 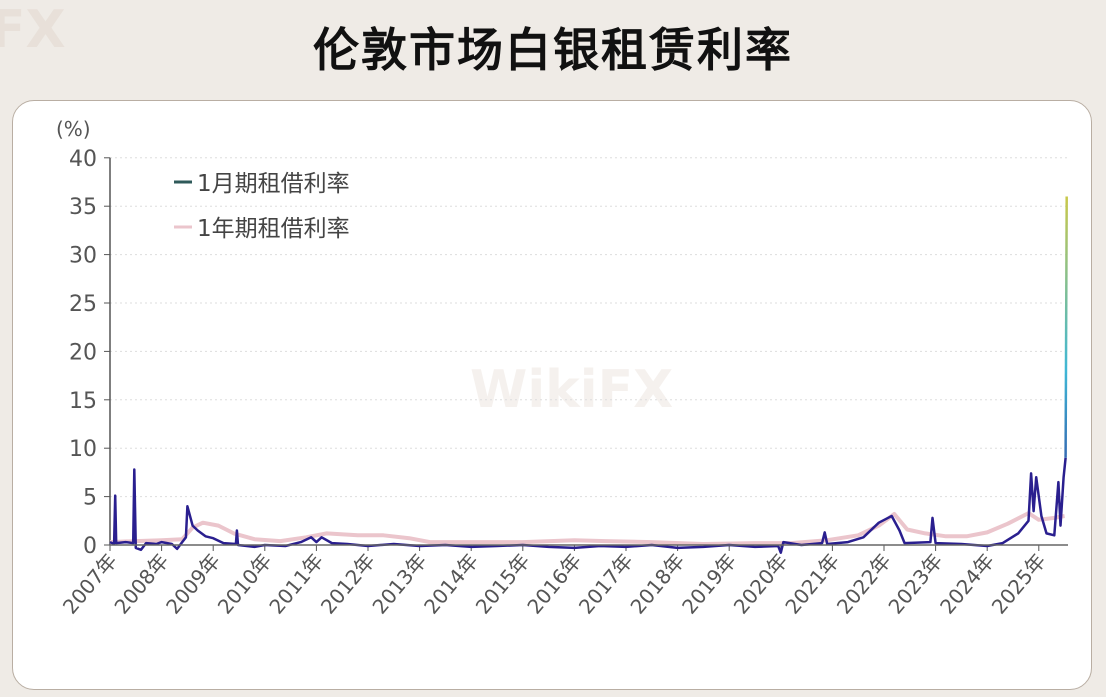 What do you see at coordinates (761, 584) in the screenshot?
I see `x-tick-label: 2020年` at bounding box center [761, 584].